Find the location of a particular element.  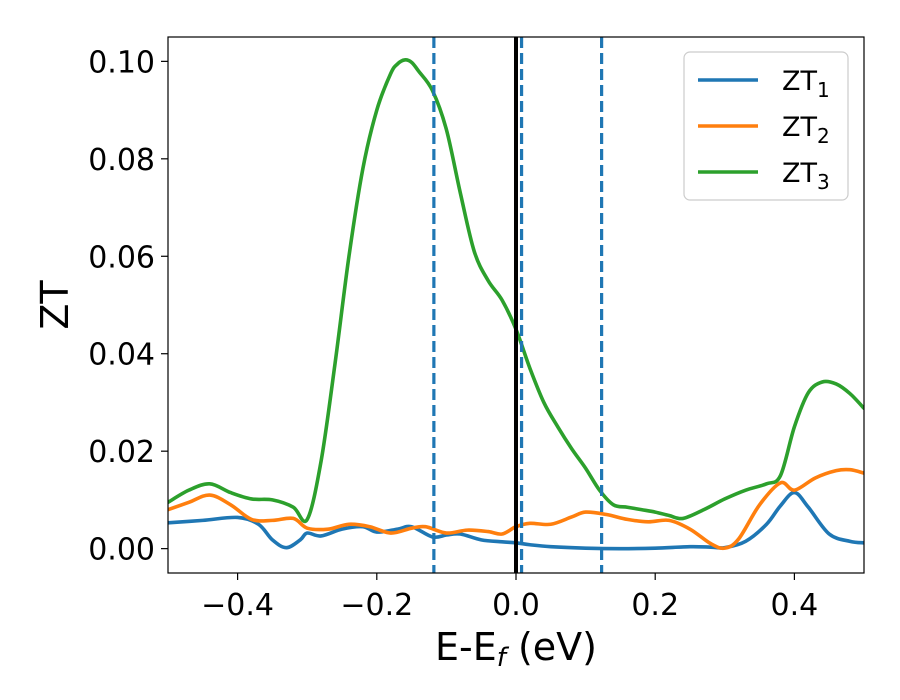

x-tick-label: 0.2 is located at coordinates (655, 605).